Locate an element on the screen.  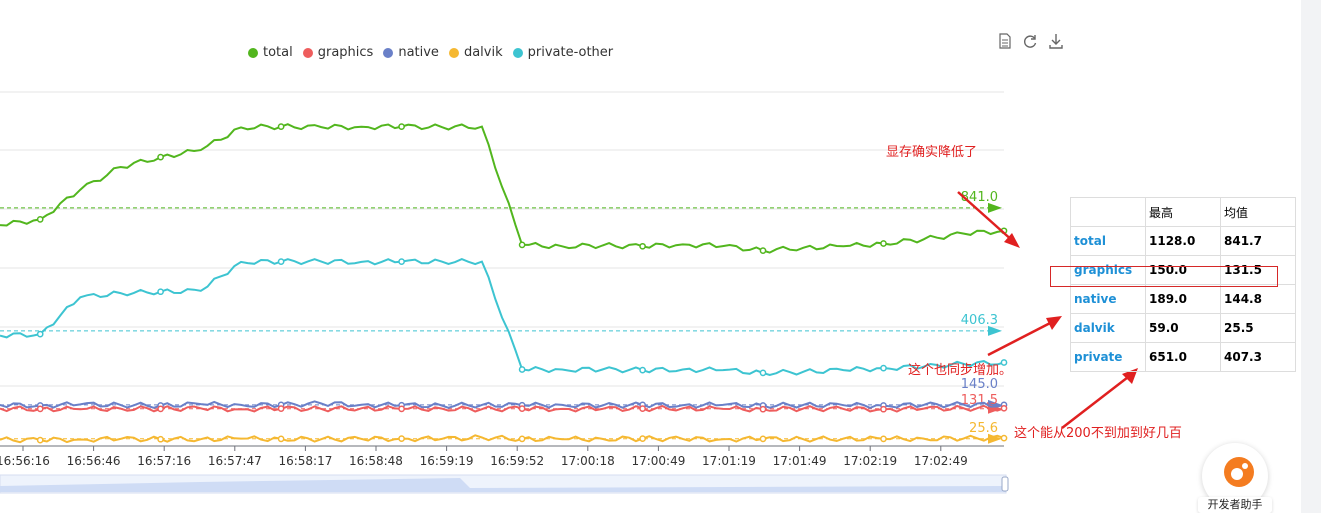
x-tick-label: 16:57:16 is located at coordinates (164, 461).